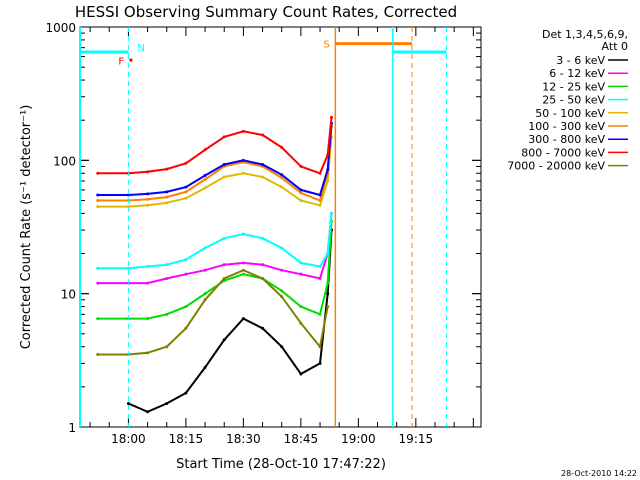  I want to click on flare-flag-label: F, so click(121, 62).